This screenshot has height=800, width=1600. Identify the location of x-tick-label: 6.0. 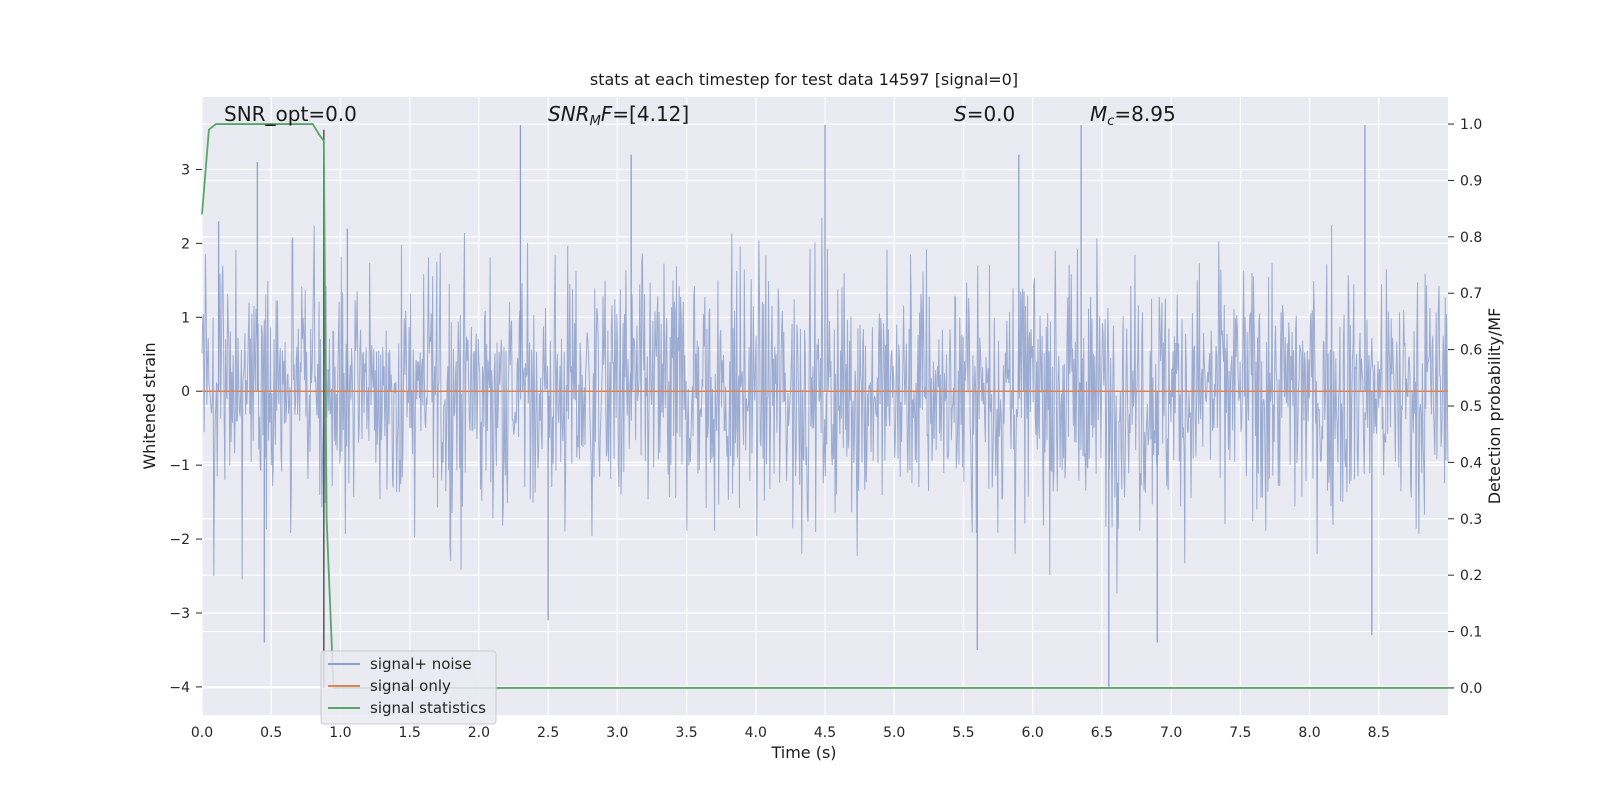
(1033, 733).